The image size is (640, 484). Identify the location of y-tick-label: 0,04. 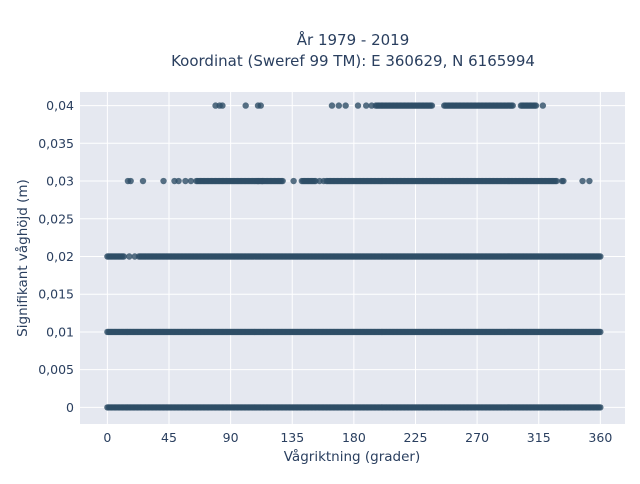
(60, 105).